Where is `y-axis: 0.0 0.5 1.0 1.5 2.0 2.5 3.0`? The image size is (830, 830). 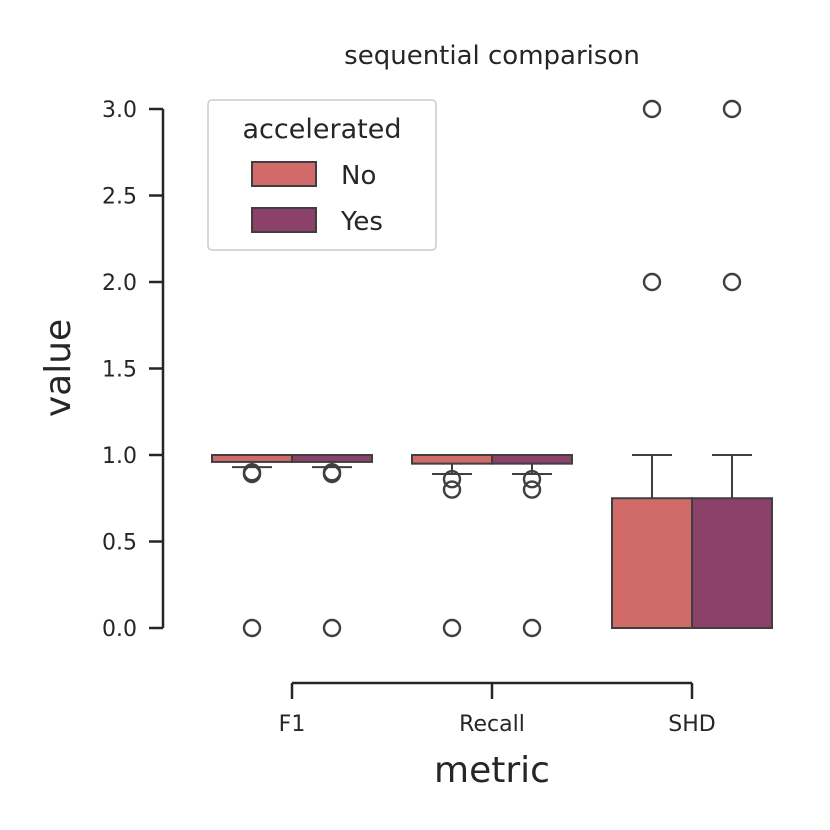 y-axis: 0.0 0.5 1.0 1.5 2.0 2.5 3.0 is located at coordinates (133, 370).